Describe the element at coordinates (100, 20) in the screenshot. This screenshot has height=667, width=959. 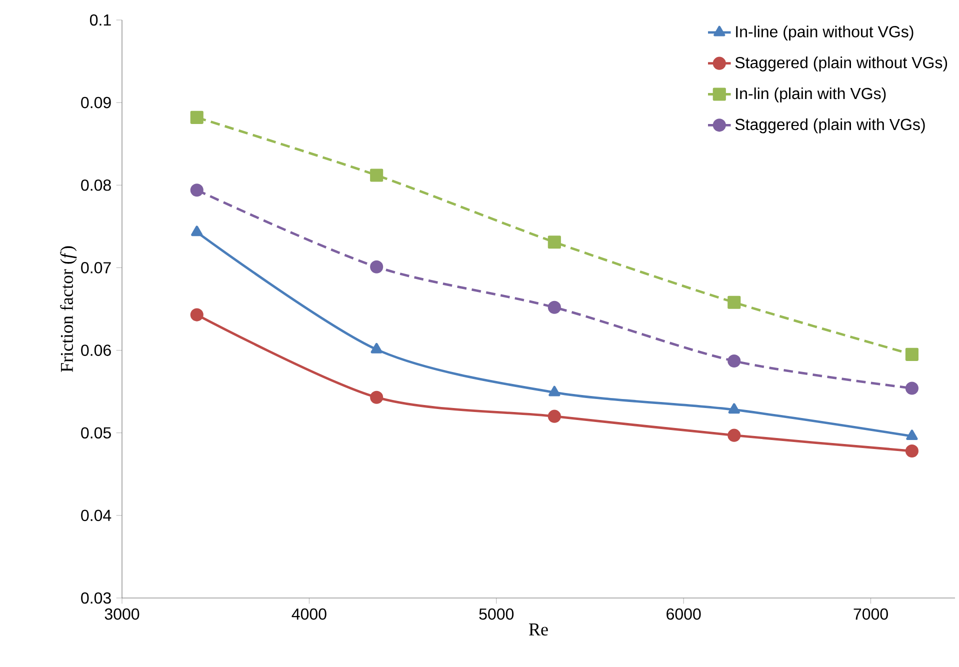
I see `y-tick-label: 0.1` at that location.